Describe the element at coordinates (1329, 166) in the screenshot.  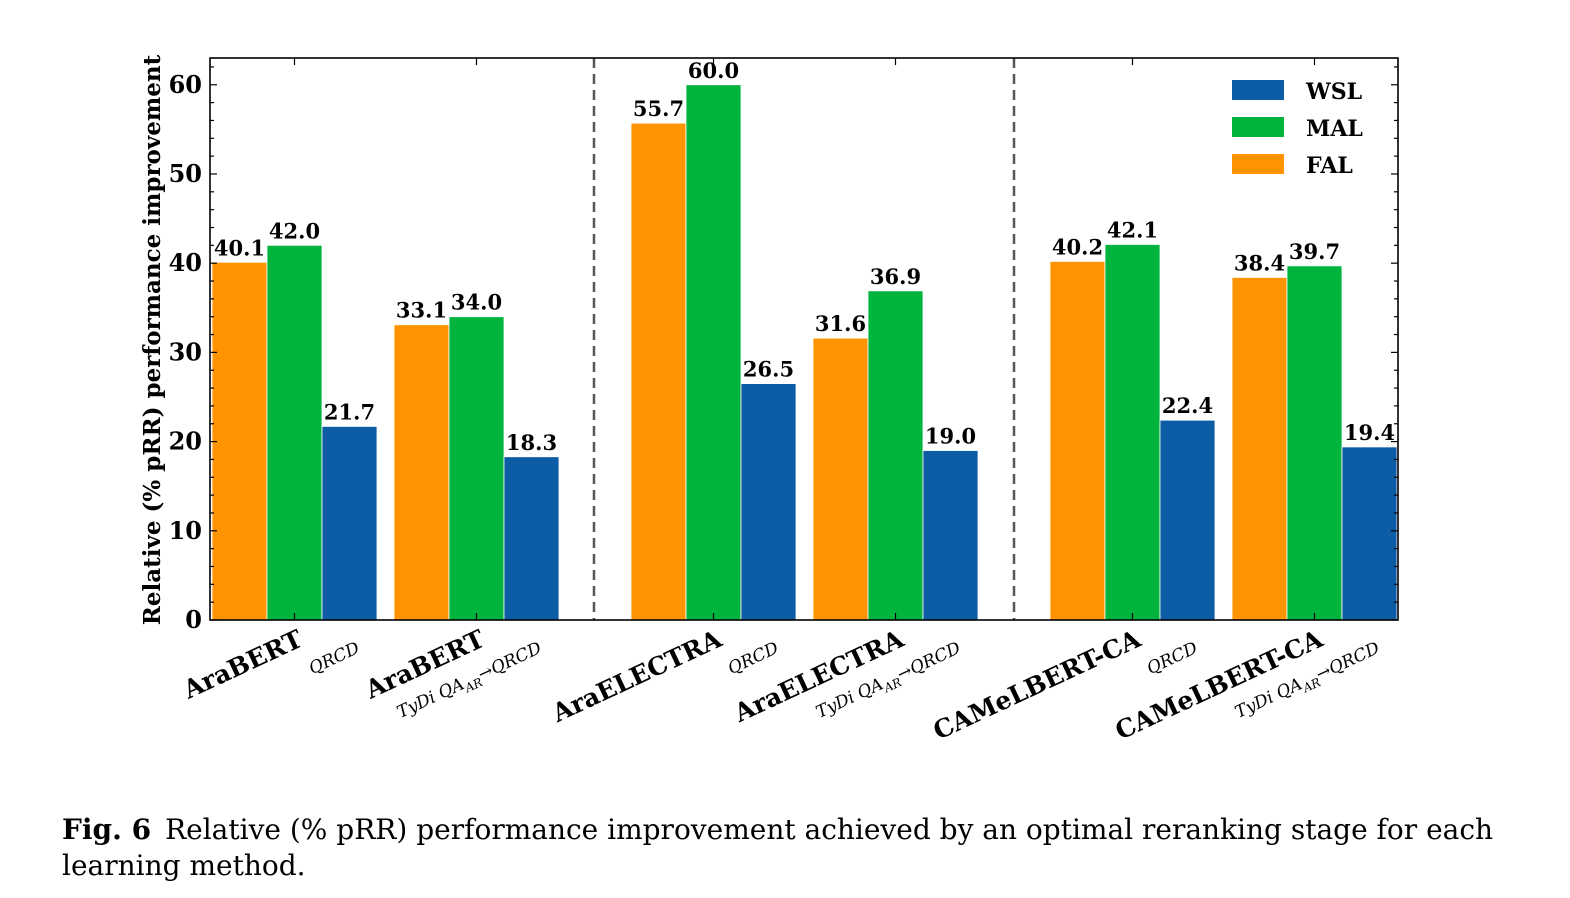
I see `legend-label-fal: FAL` at that location.